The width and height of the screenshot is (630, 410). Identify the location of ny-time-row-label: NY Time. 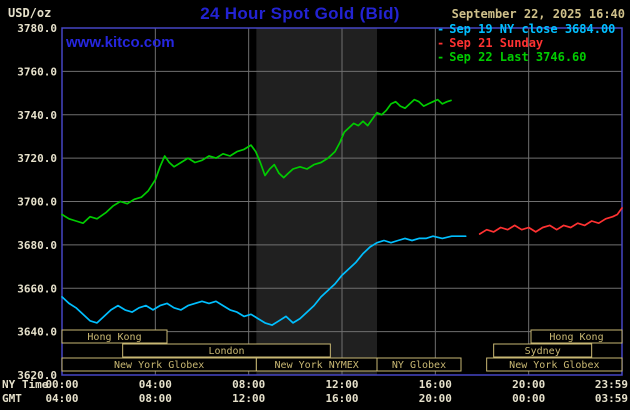
(25, 384).